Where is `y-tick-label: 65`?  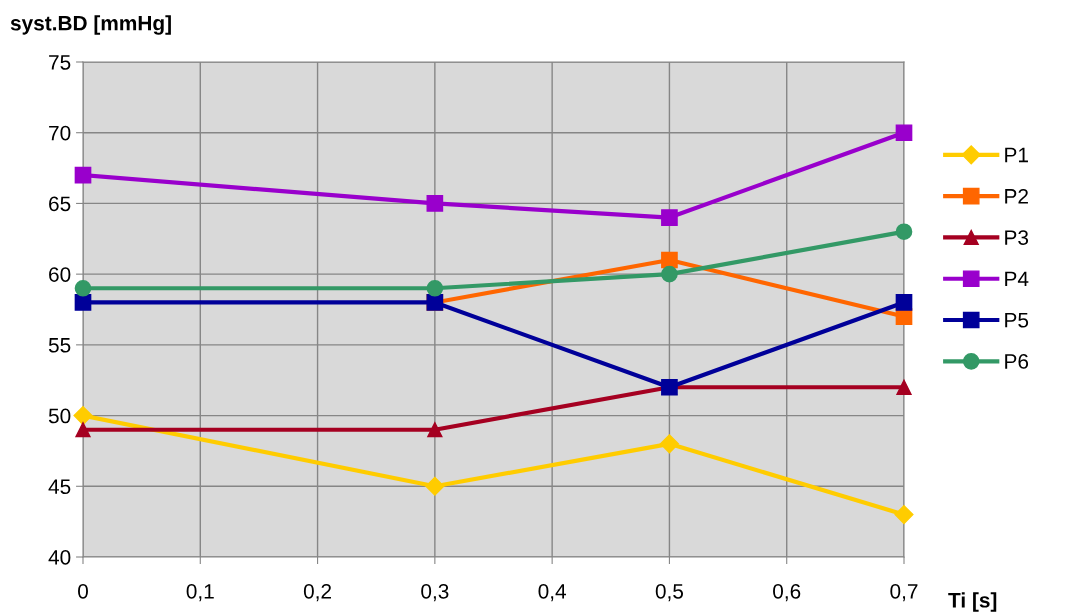 y-tick-label: 65 is located at coordinates (60, 204).